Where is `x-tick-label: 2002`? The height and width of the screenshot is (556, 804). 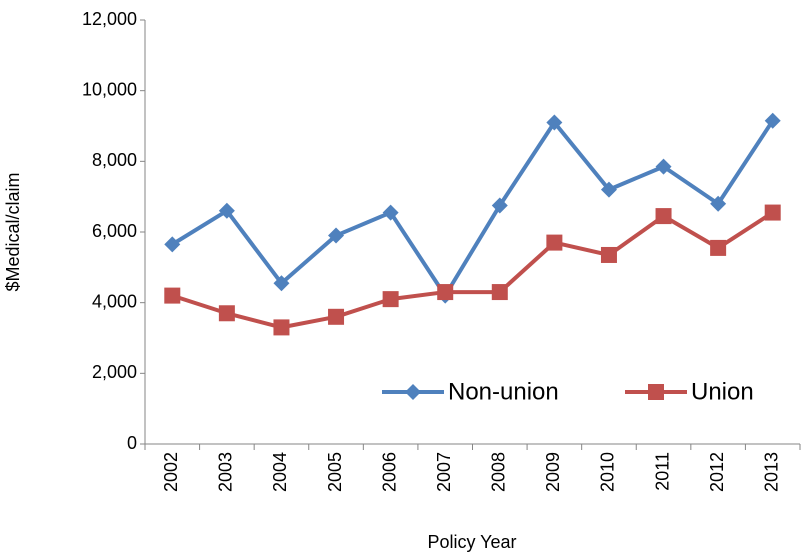 x-tick-label: 2002 is located at coordinates (171, 472).